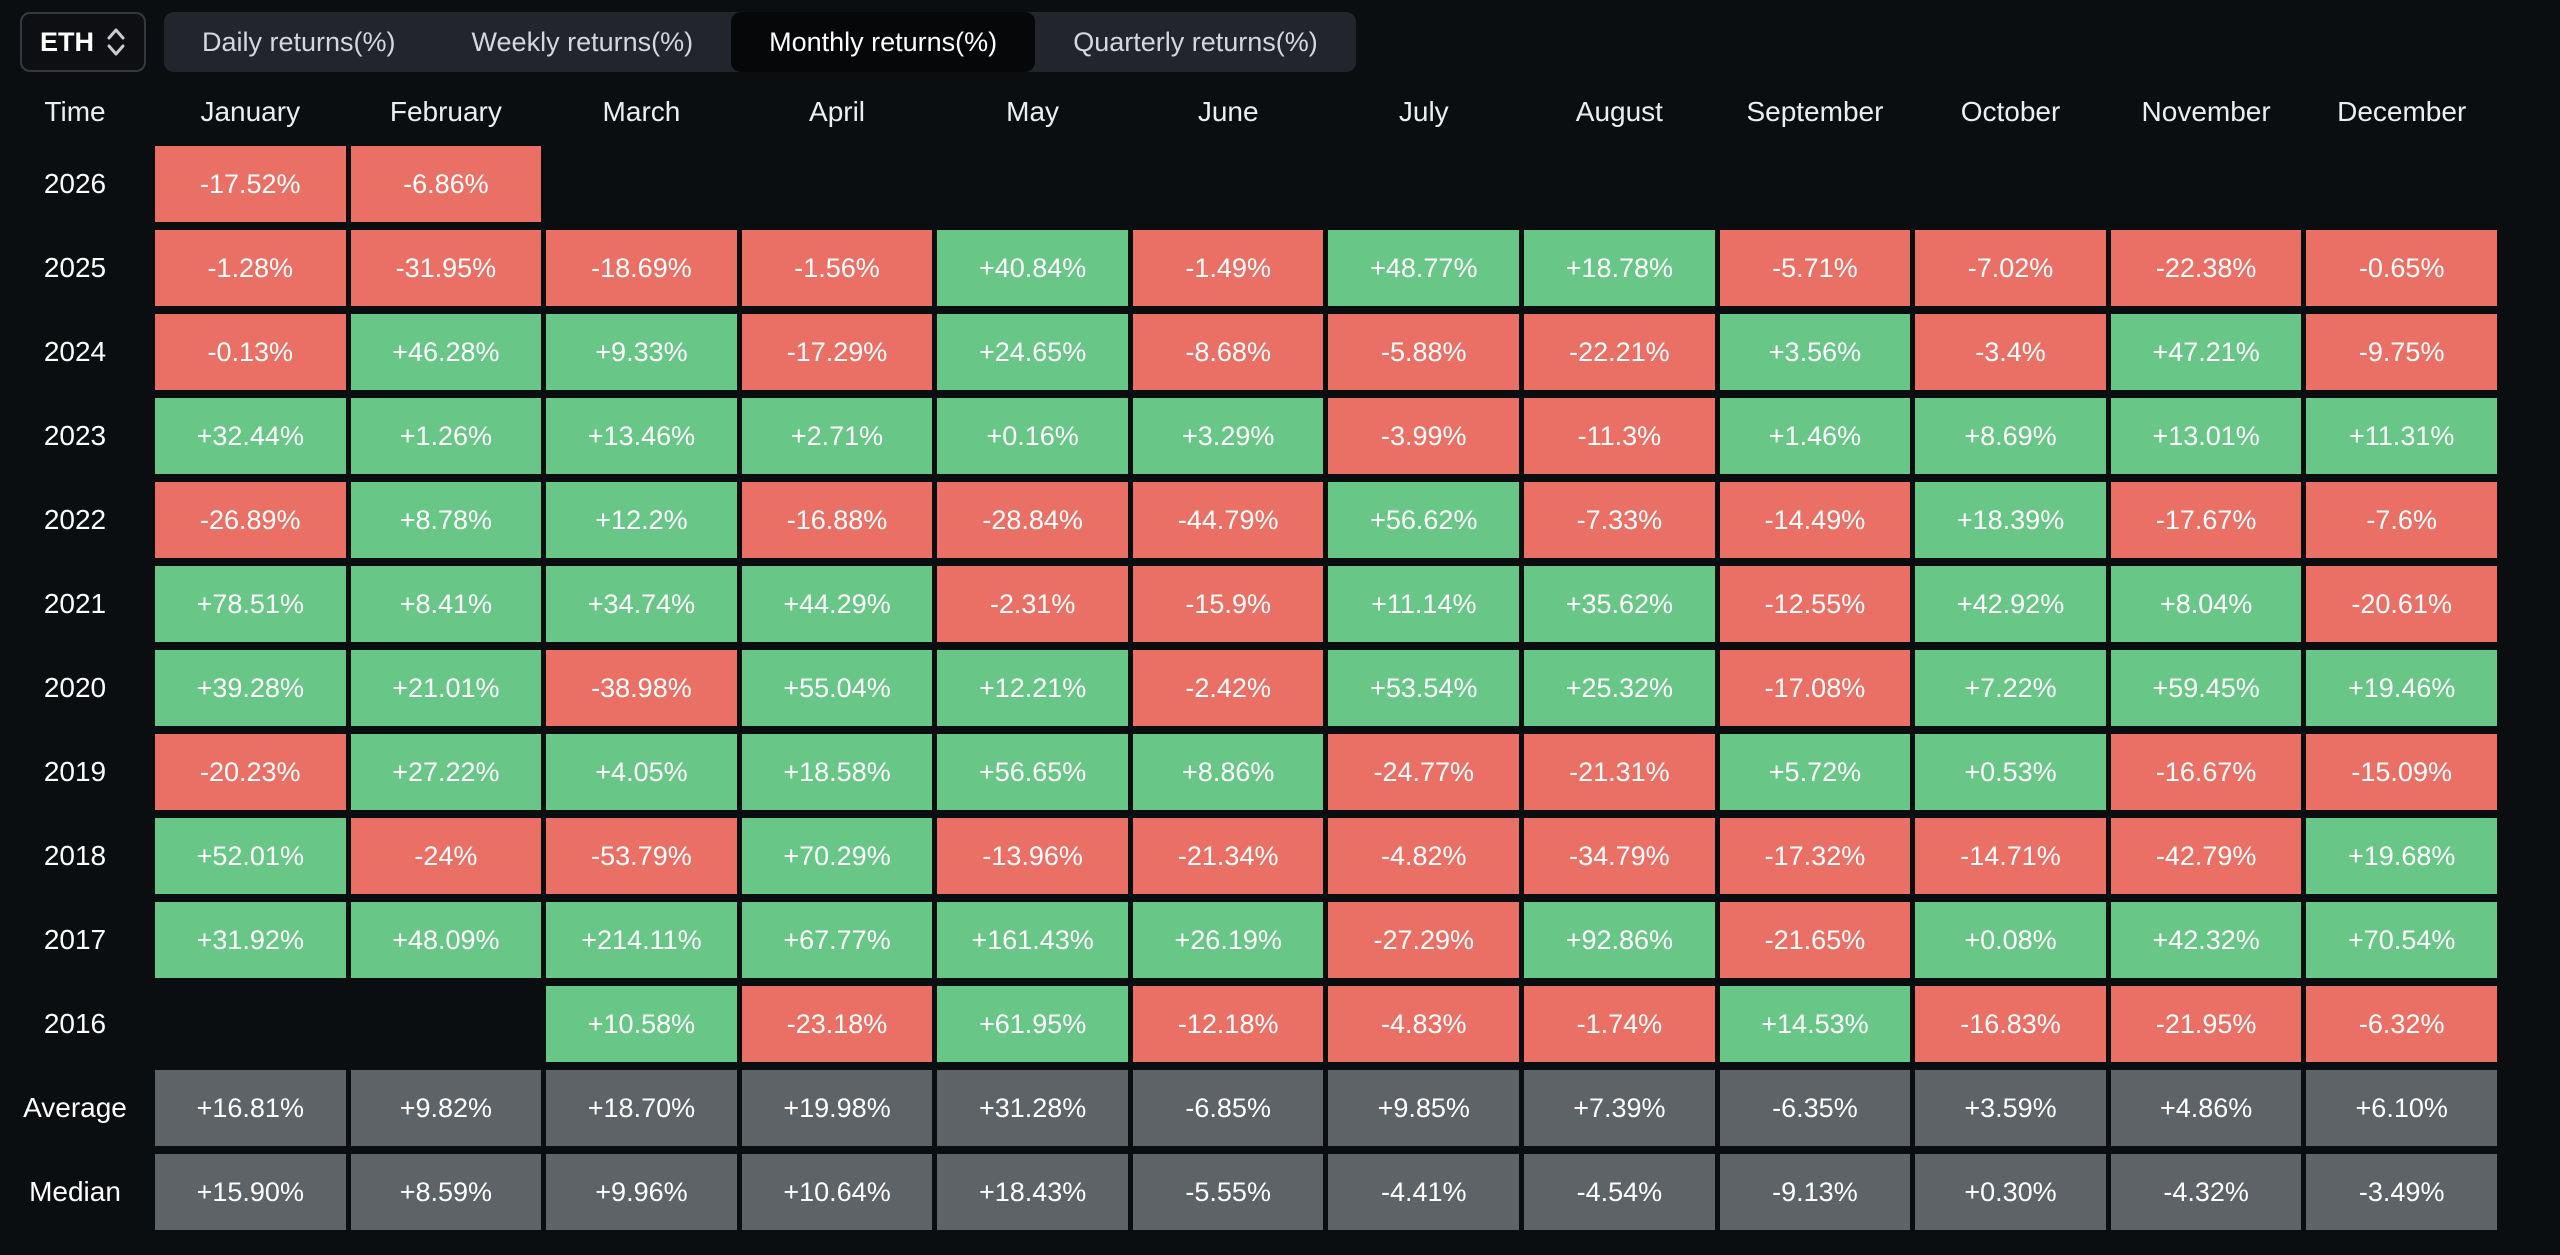  Describe the element at coordinates (75, 111) in the screenshot. I see `column-header-time: Time` at that location.